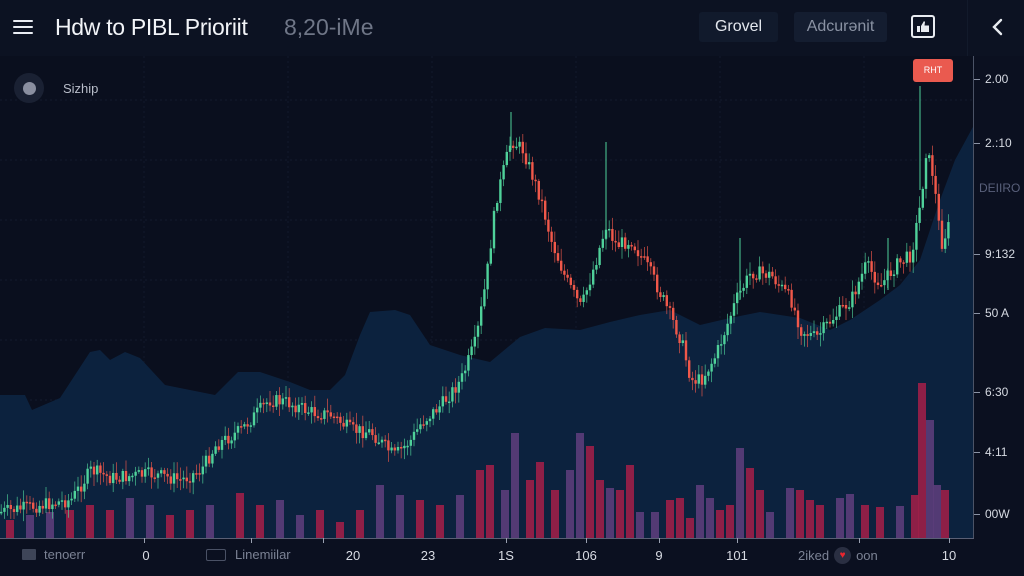  What do you see at coordinates (923, 26) in the screenshot?
I see `share-thumb-icon` at bounding box center [923, 26].